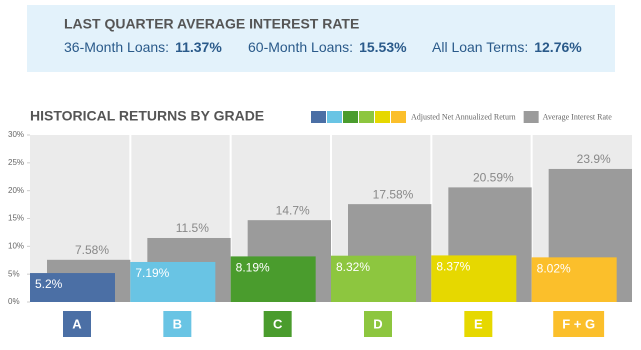 The width and height of the screenshot is (641, 350). I want to click on header-item: All Loan Terms: 12.76%, so click(507, 47).